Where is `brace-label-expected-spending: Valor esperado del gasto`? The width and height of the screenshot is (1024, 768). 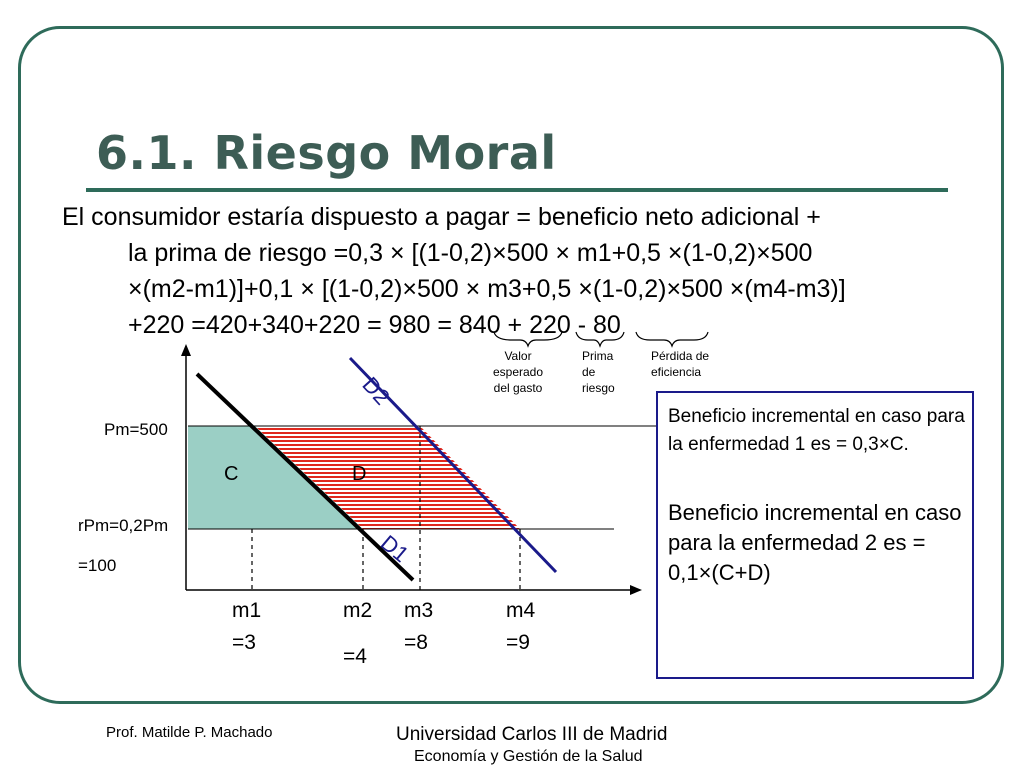
brace-label-expected-spending: Valor esperado del gasto is located at coordinates (518, 372).